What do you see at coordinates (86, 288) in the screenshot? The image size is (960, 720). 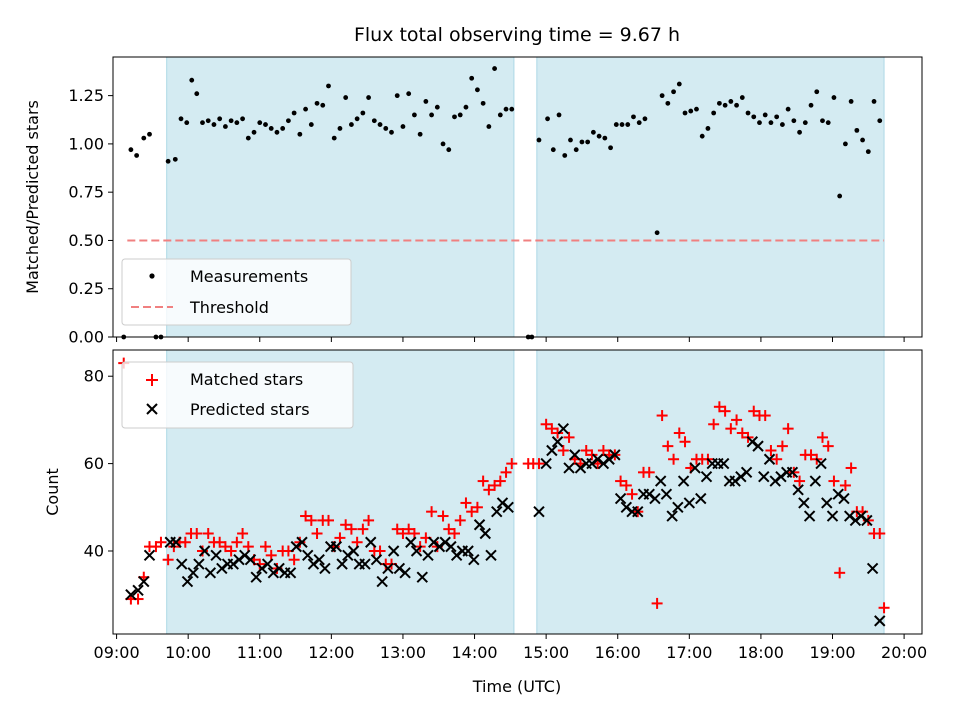 I see `top-y-tick-label-1: 0.25` at bounding box center [86, 288].